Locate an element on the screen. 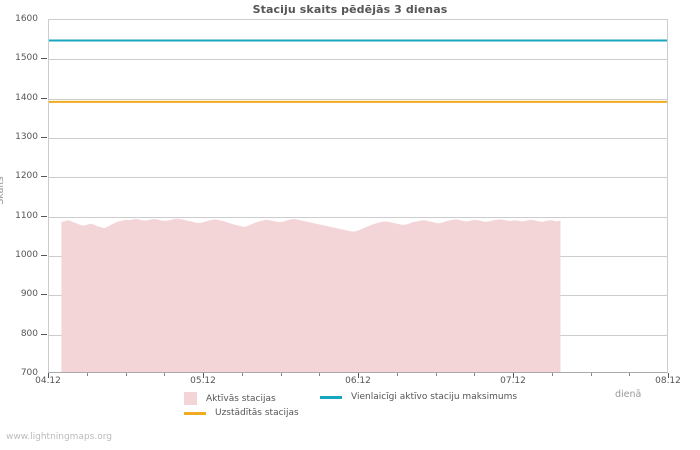 The width and height of the screenshot is (700, 450). y-tick-label: 1500 is located at coordinates (26, 58).